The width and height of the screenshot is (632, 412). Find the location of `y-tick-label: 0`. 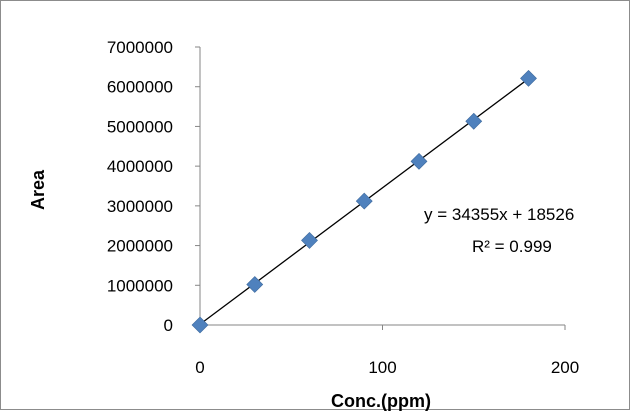

y-tick-label: 0 is located at coordinates (168, 325).